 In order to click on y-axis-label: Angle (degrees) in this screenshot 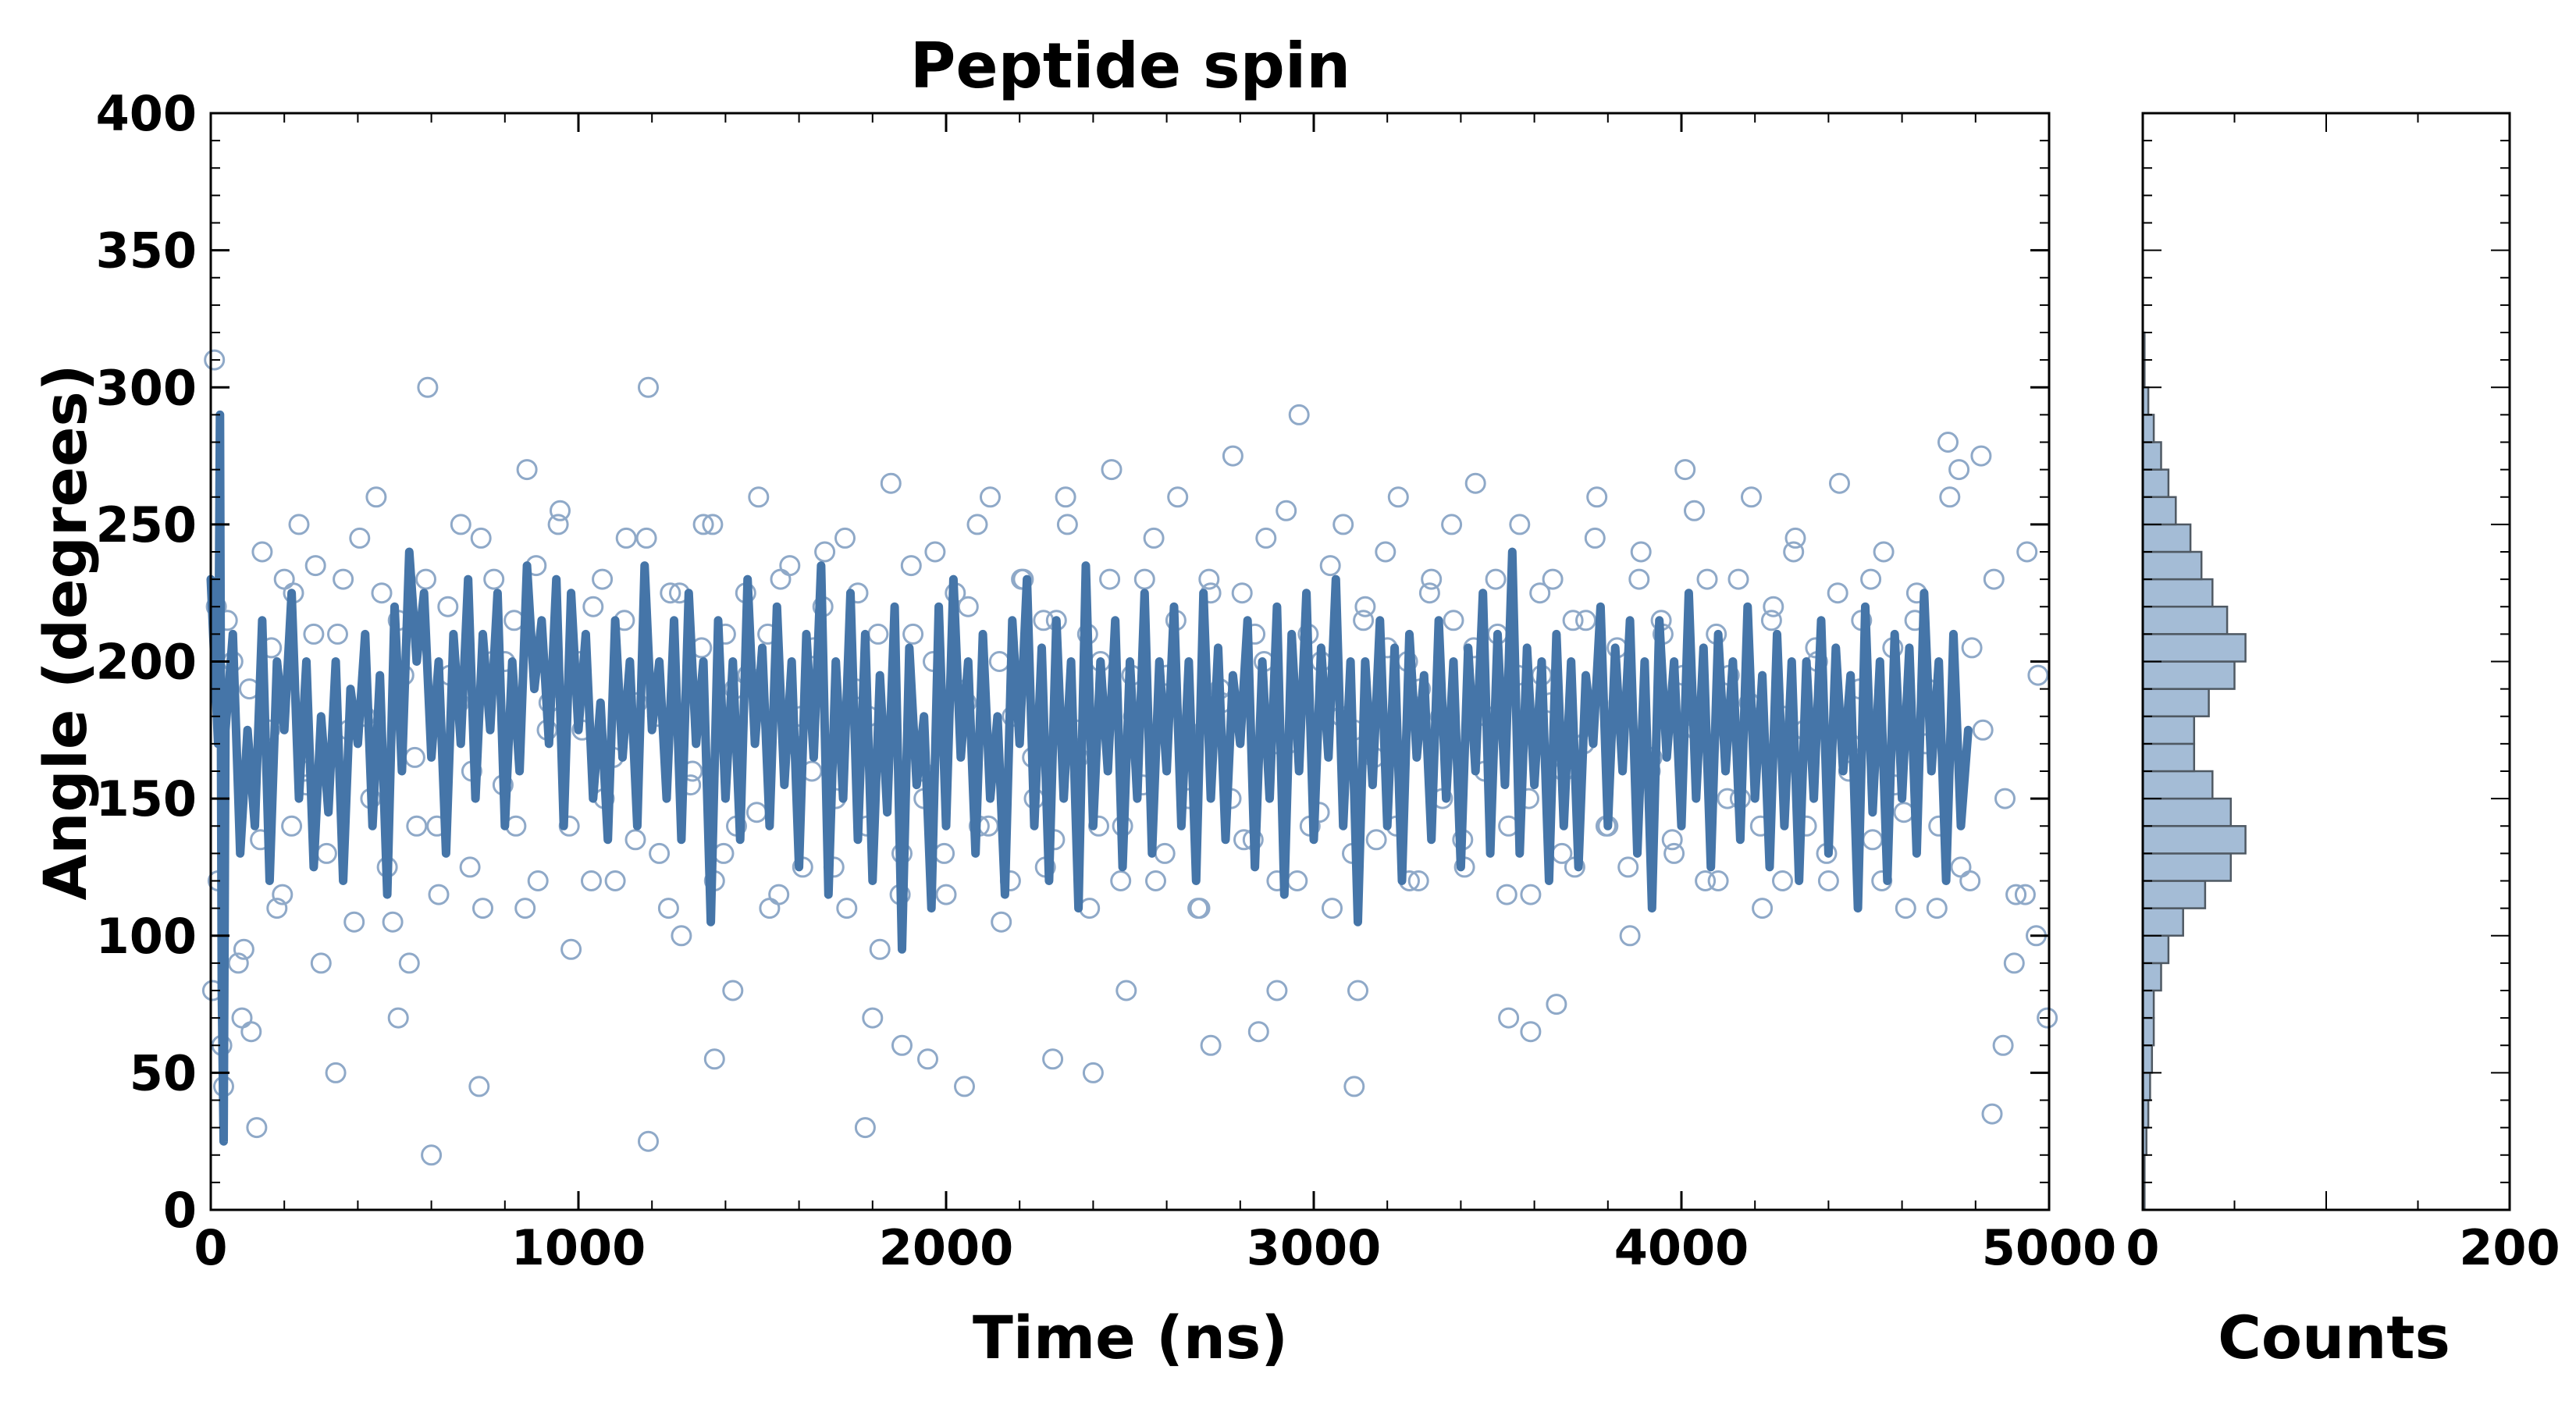, I will do `click(65, 632)`.